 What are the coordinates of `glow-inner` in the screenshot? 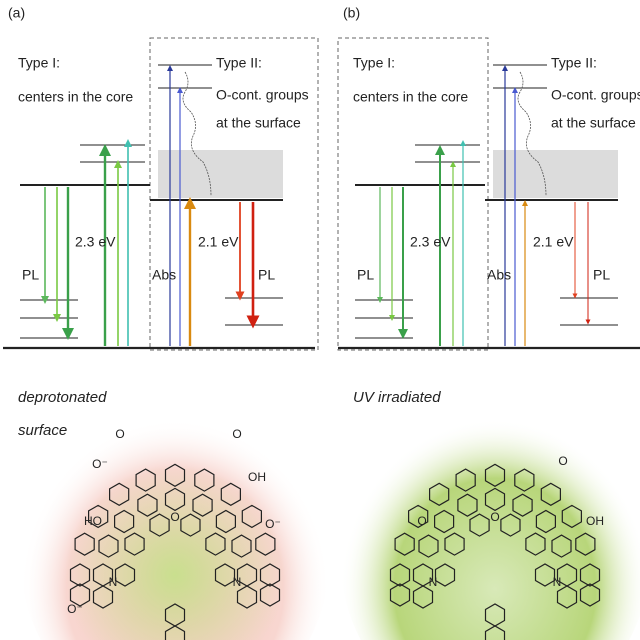 It's located at (175, 552).